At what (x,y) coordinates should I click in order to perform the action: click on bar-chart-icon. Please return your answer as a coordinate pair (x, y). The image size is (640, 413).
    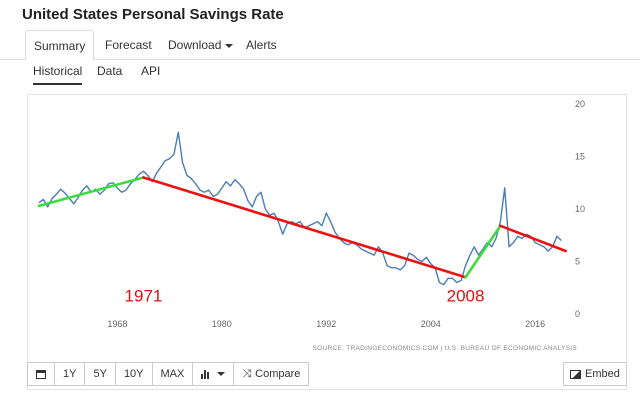
    Looking at the image, I should click on (205, 374).